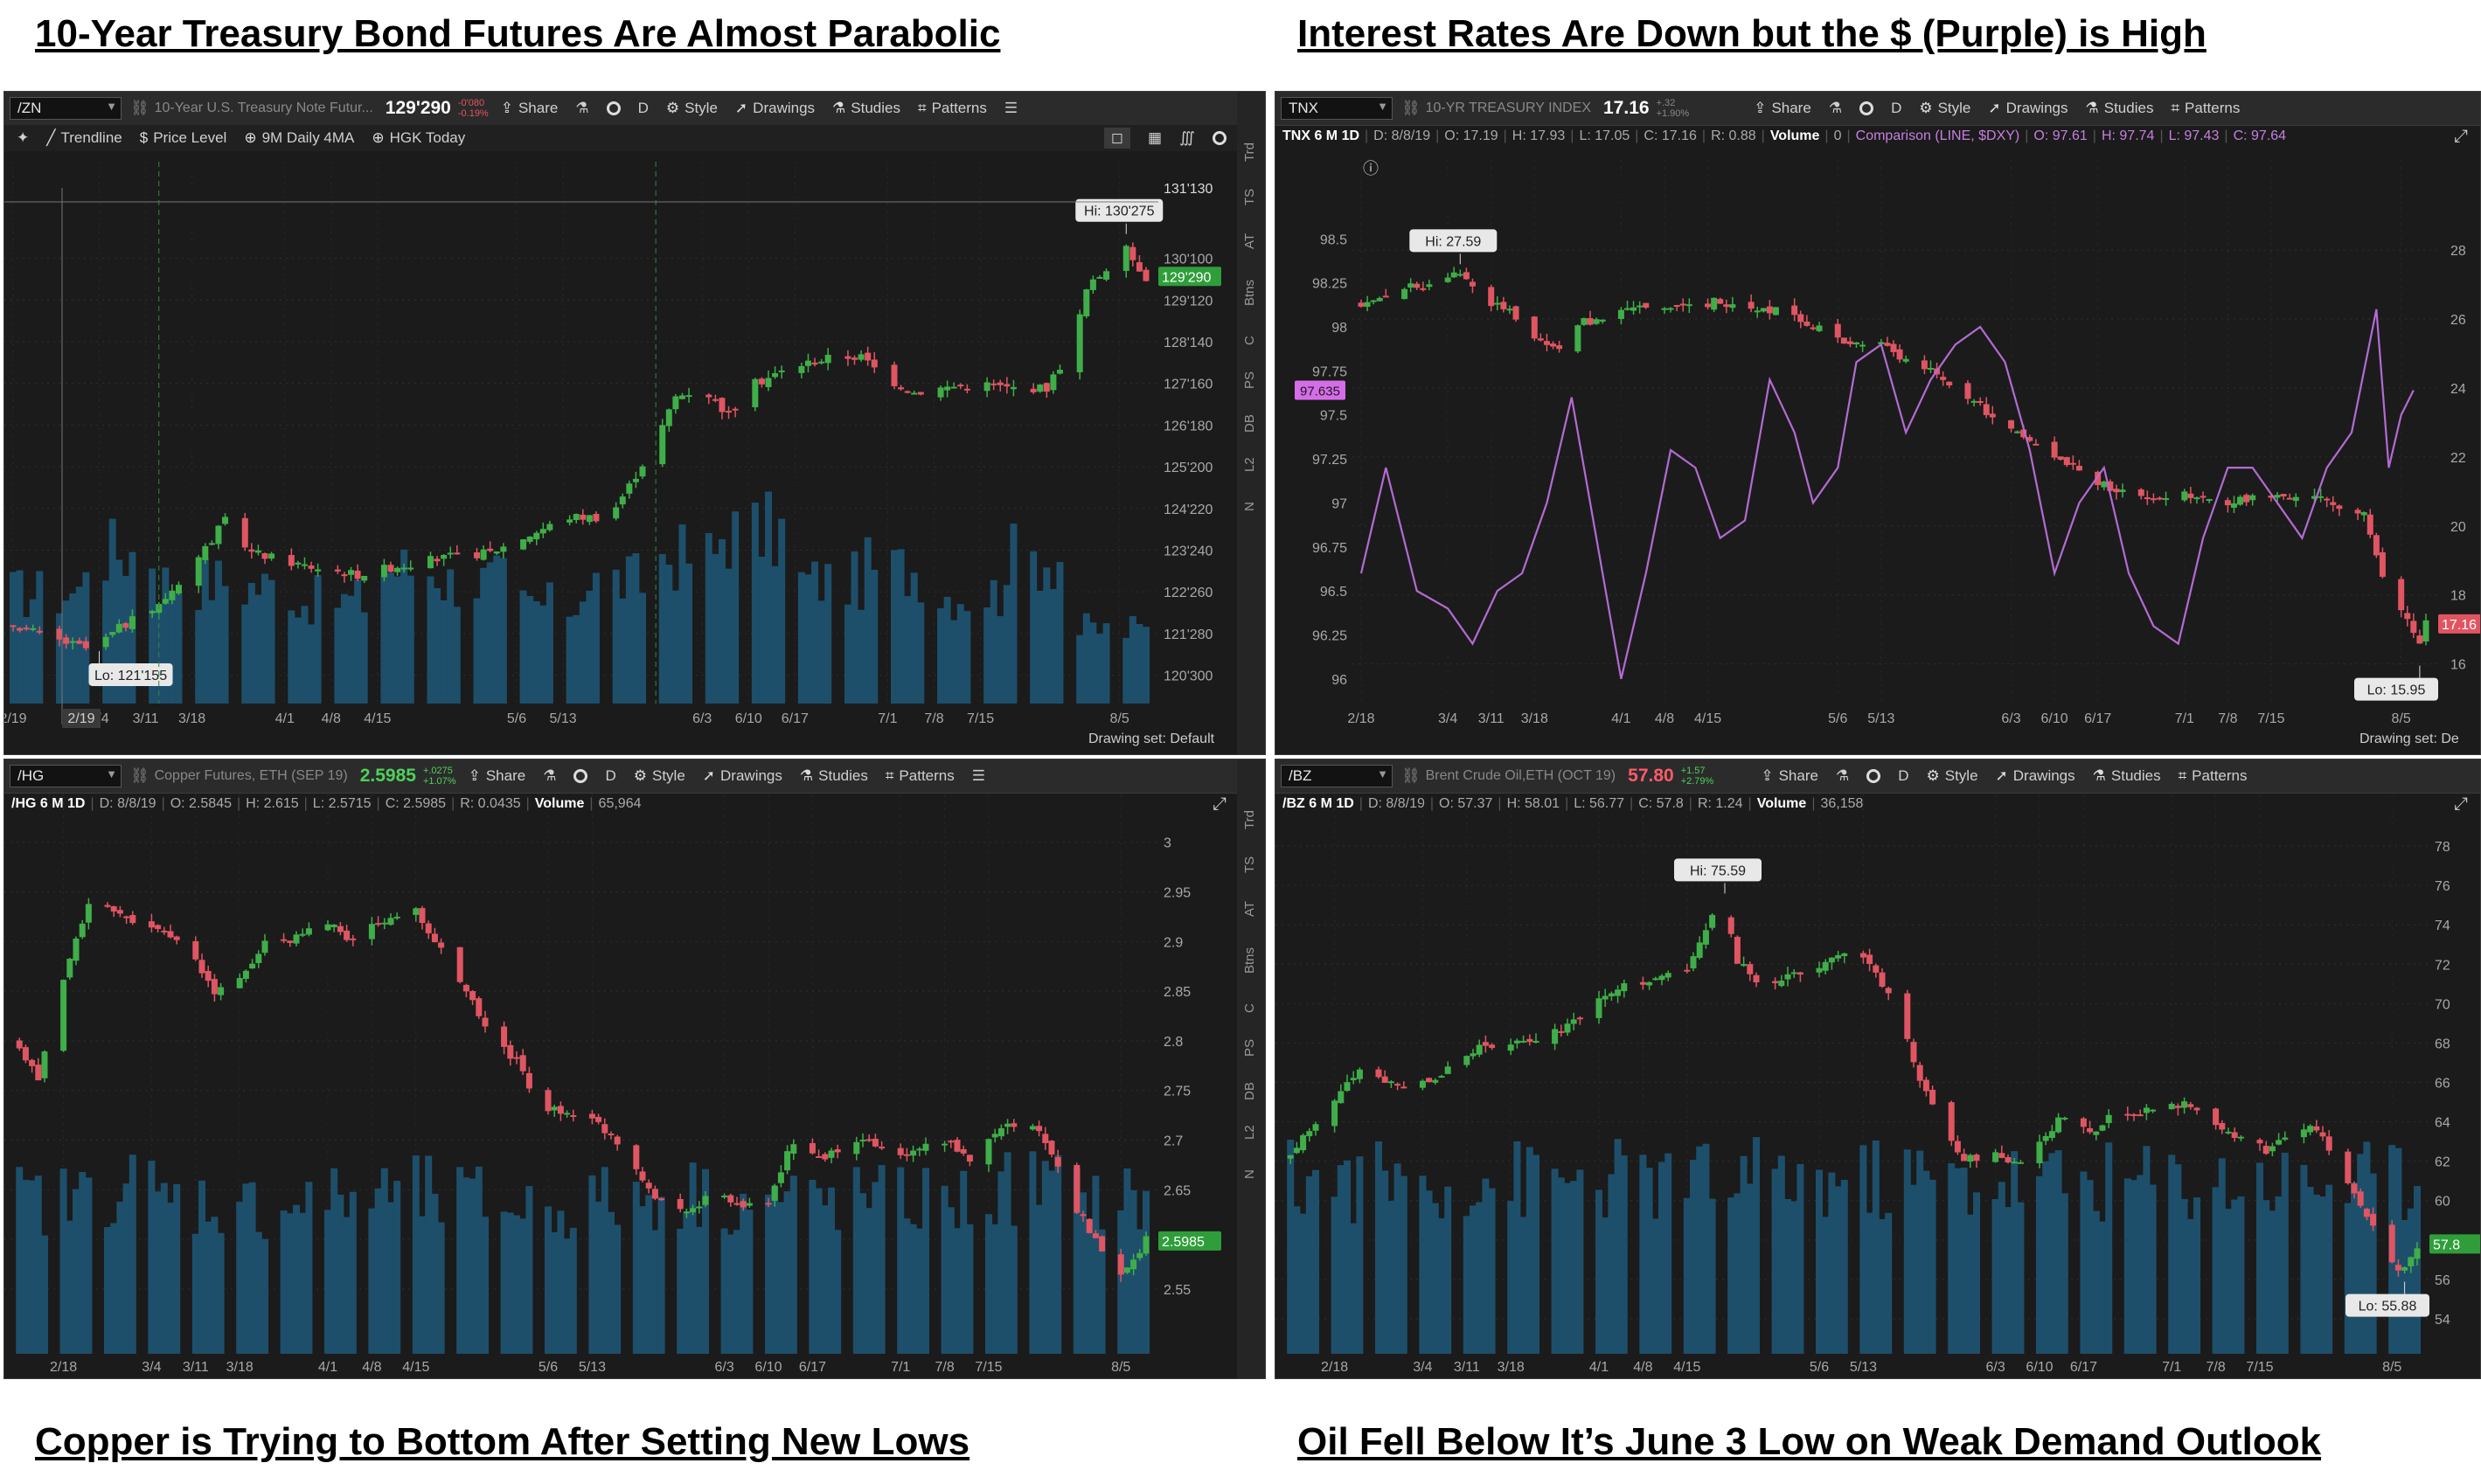 This screenshot has height=1484, width=2481. Describe the element at coordinates (84, 137) in the screenshot. I see `trendline-button: ╱ Trendline` at that location.